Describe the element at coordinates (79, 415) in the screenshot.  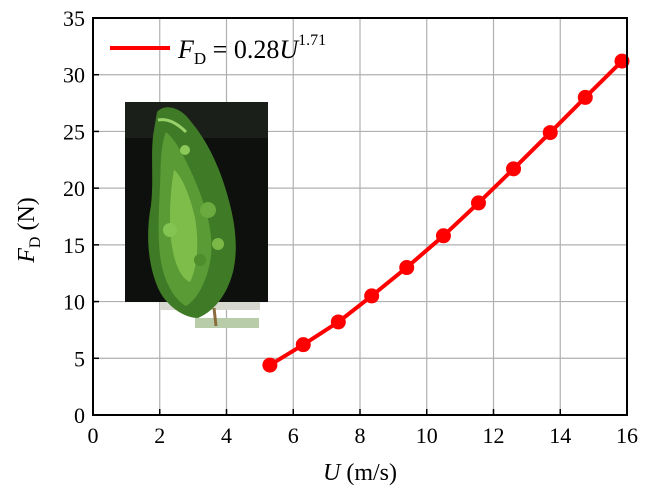
I see `y-tick-label: 0` at that location.